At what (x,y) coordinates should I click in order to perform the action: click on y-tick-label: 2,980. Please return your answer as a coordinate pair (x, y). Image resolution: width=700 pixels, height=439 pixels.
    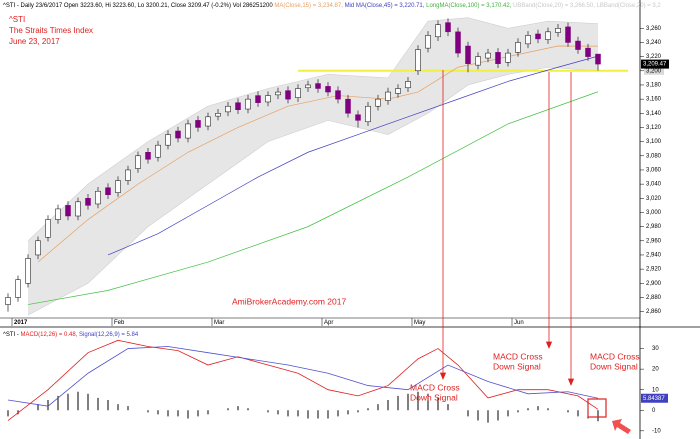
    Looking at the image, I should click on (654, 227).